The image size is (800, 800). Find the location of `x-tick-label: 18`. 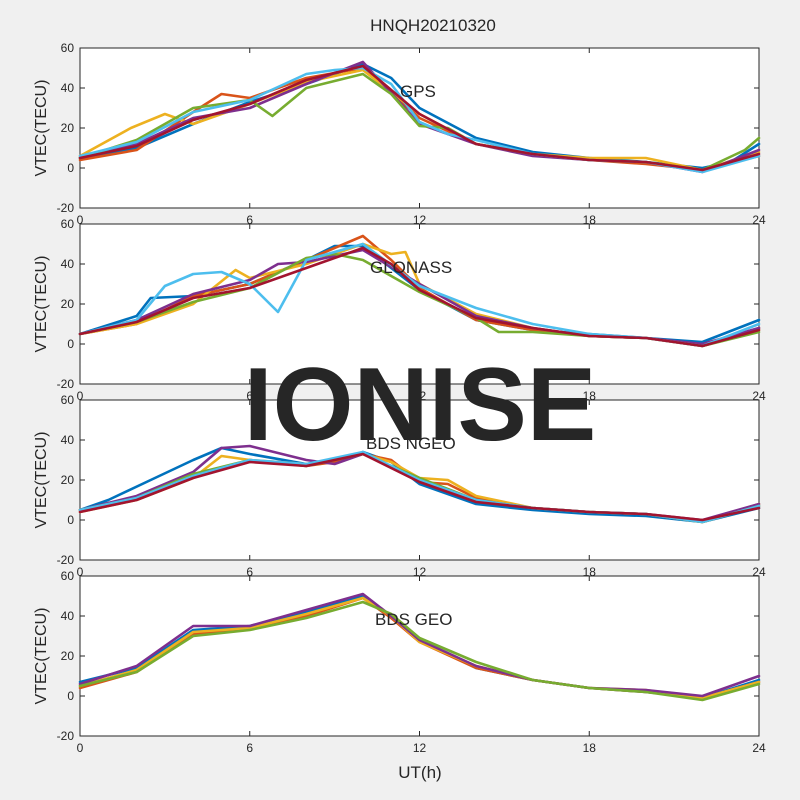

x-tick-label: 18 is located at coordinates (590, 748).